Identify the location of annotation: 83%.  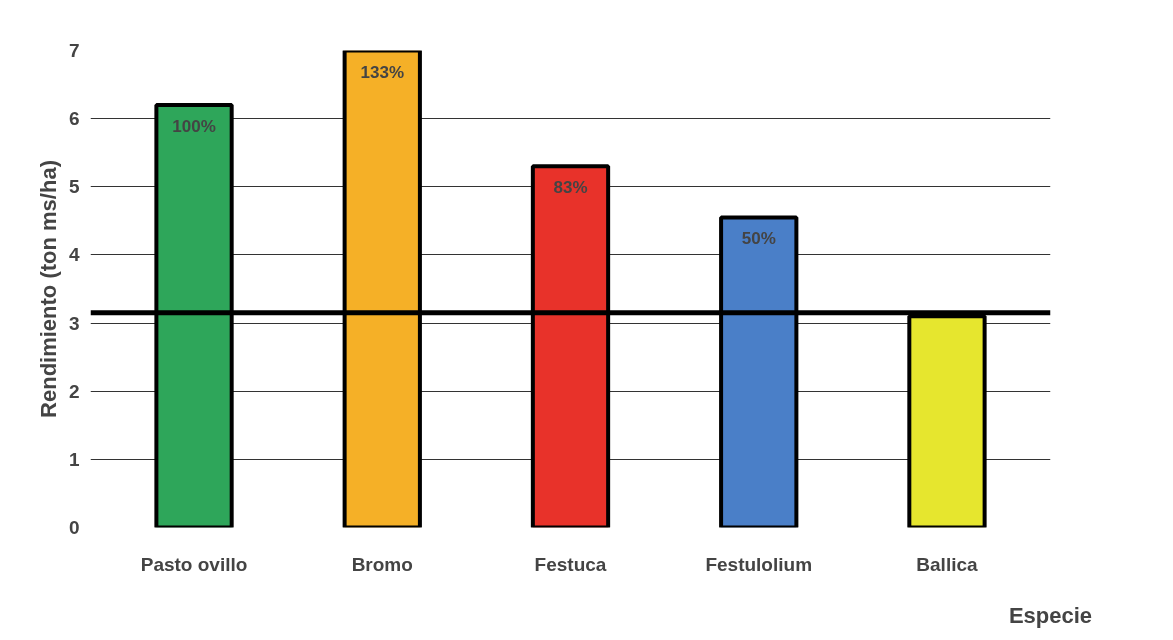
(570, 188).